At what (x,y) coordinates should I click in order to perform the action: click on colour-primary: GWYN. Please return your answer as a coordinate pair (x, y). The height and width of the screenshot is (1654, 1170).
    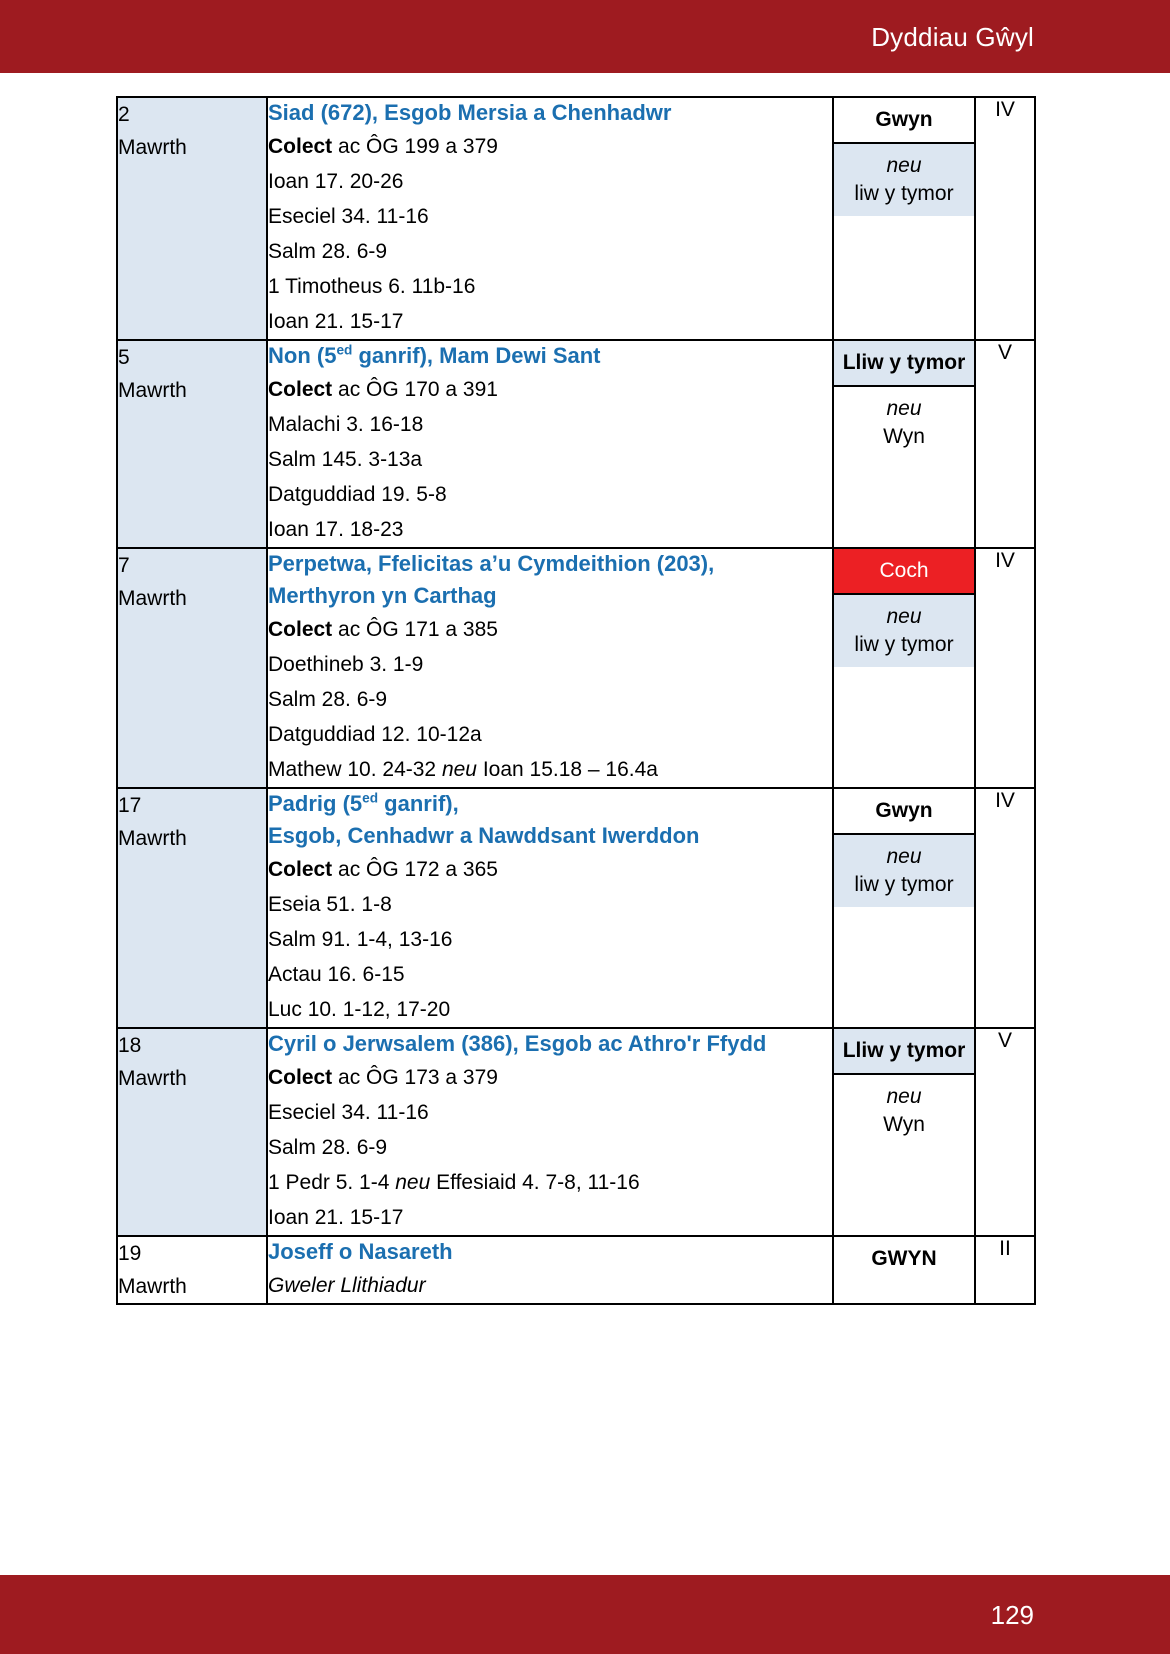
    Looking at the image, I should click on (904, 1259).